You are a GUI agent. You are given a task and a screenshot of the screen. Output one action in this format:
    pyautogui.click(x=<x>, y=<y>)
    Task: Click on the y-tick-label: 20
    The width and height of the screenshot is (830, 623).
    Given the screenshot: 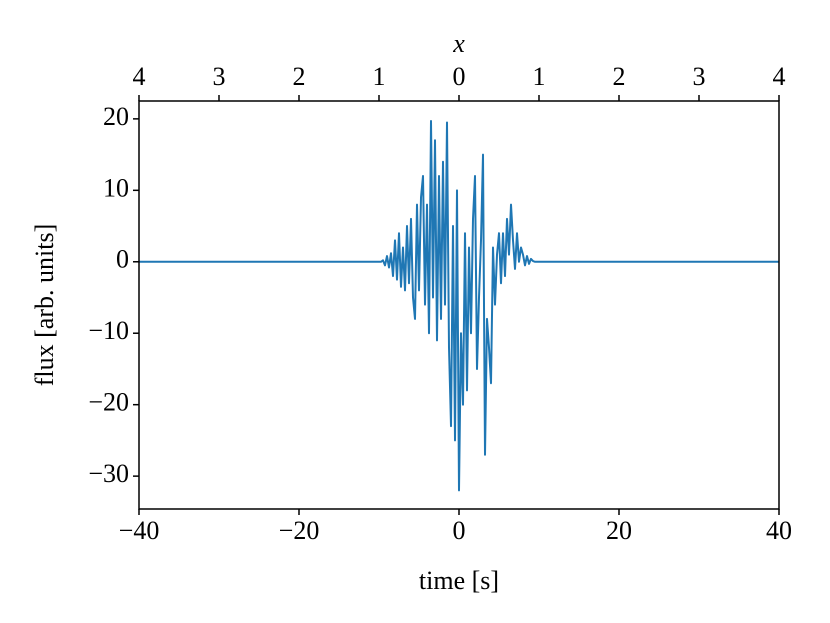 What is the action you would take?
    pyautogui.click(x=116, y=116)
    